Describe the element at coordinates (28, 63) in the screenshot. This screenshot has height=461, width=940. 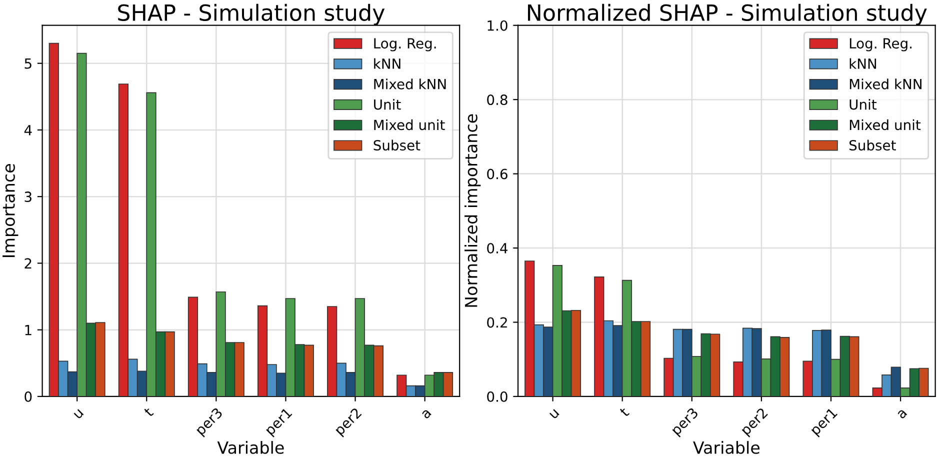
I see `y-tick-label: 5` at that location.